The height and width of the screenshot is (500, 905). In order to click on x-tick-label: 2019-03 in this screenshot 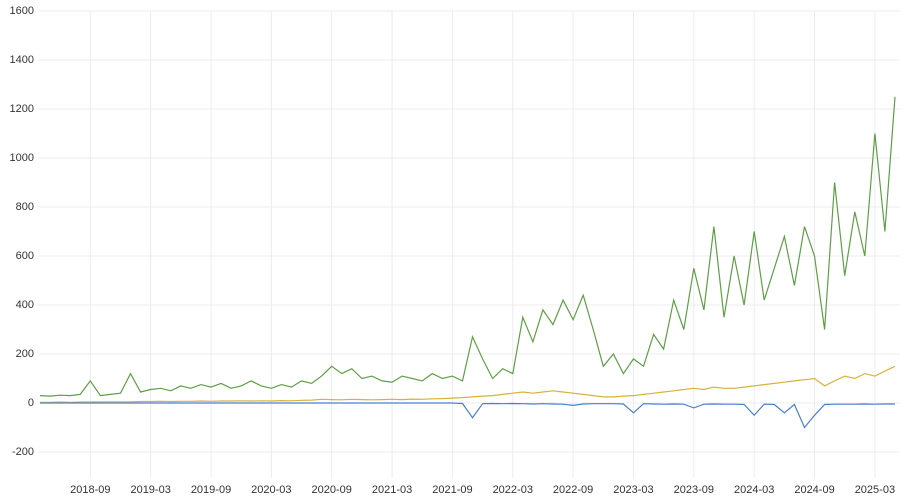, I will do `click(150, 490)`.